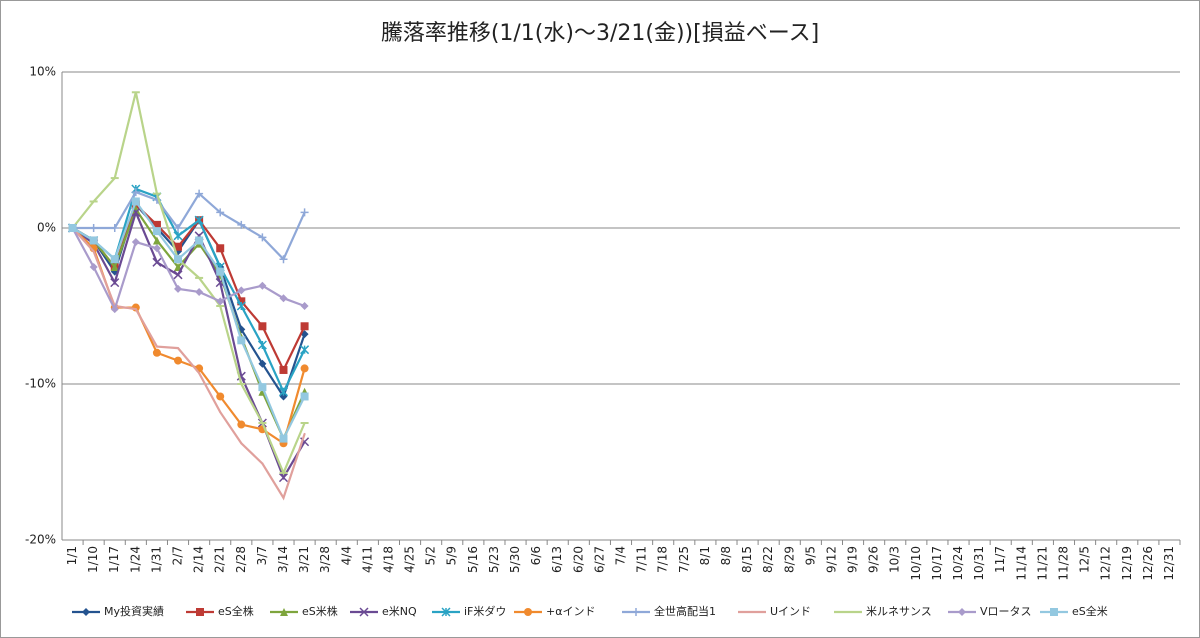 The image size is (1200, 638). Describe the element at coordinates (383, 611) in the screenshot. I see `legend-item: e米NQ` at that location.